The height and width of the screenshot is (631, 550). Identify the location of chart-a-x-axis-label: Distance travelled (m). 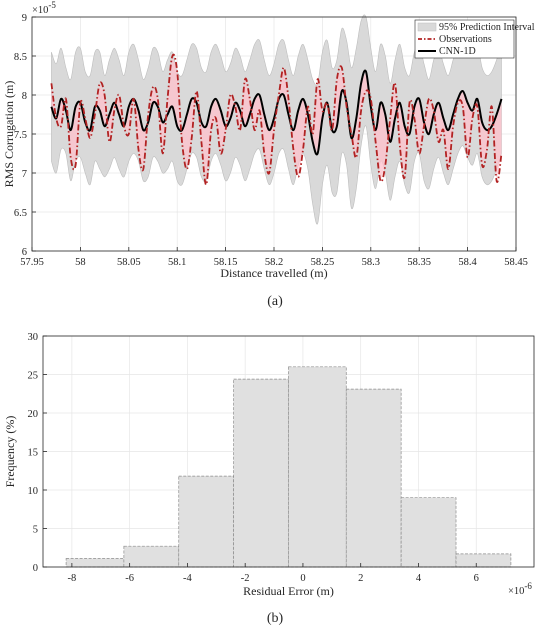
(273, 273).